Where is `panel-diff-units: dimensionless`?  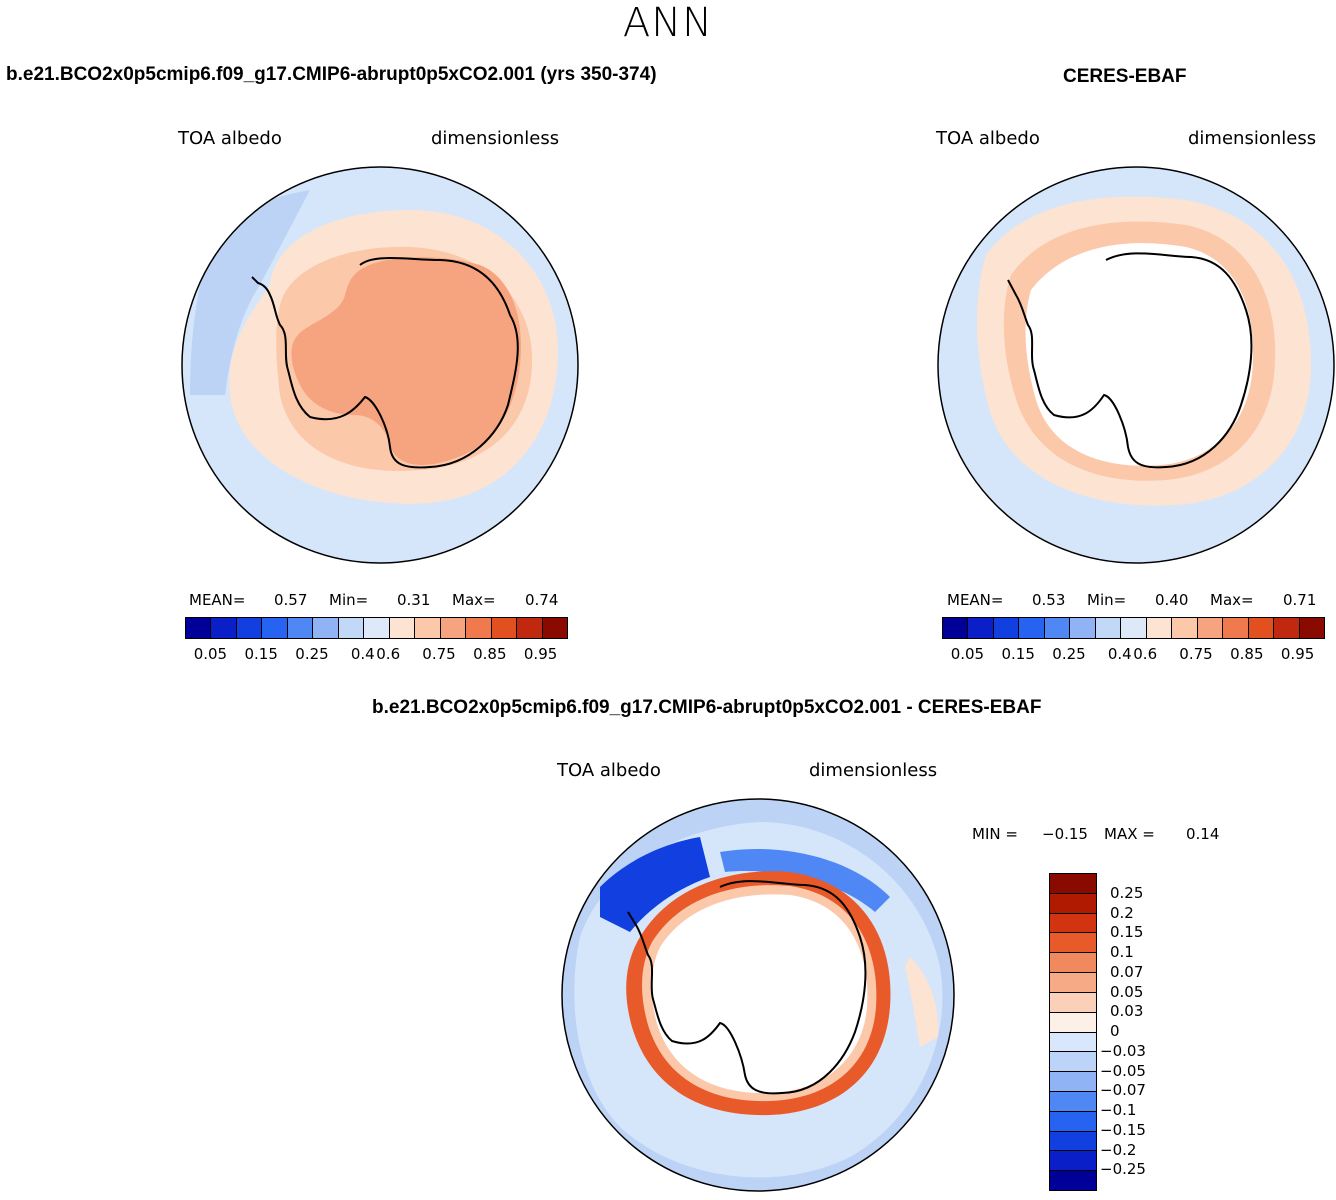
panel-diff-units: dimensionless is located at coordinates (873, 770).